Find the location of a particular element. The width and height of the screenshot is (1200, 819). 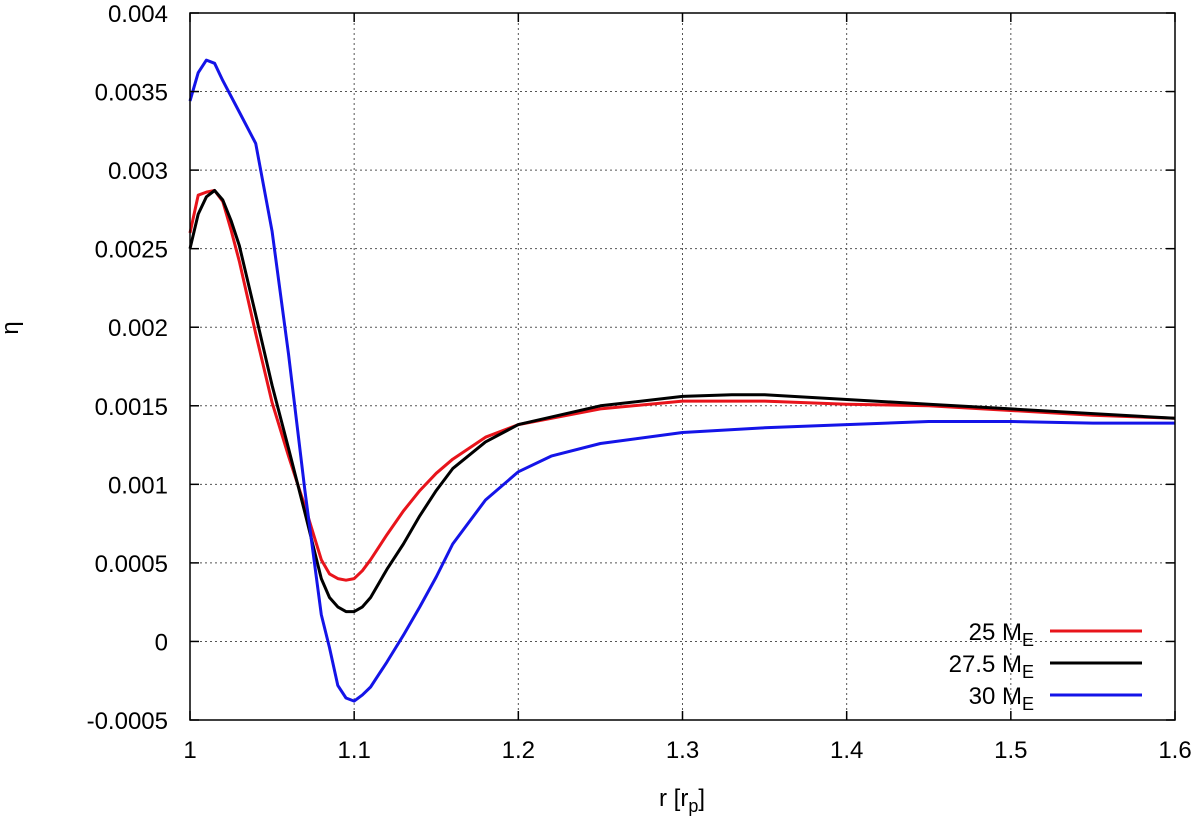

x-tick-label: 1.5 is located at coordinates (1010, 750).